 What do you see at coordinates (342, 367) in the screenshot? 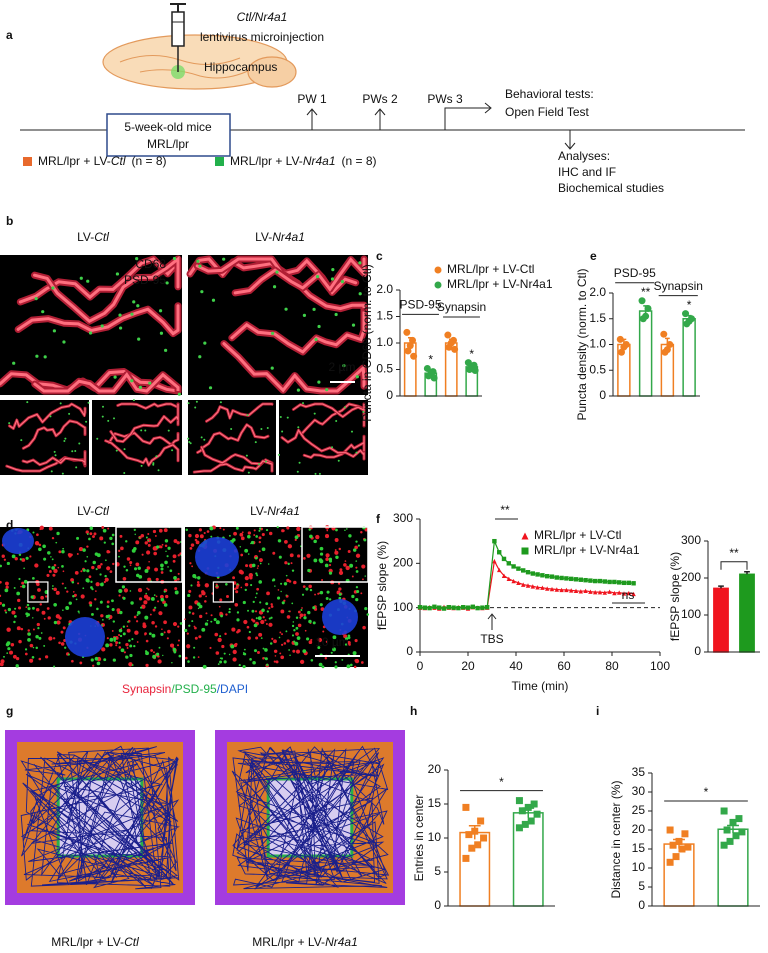
I see `scale-bar-label: 2 µm` at bounding box center [342, 367].